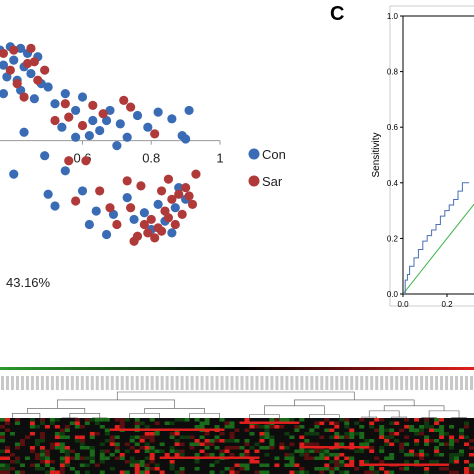 The height and width of the screenshot is (474, 474). Describe the element at coordinates (254, 154) in the screenshot. I see `legend-marker-con` at that location.